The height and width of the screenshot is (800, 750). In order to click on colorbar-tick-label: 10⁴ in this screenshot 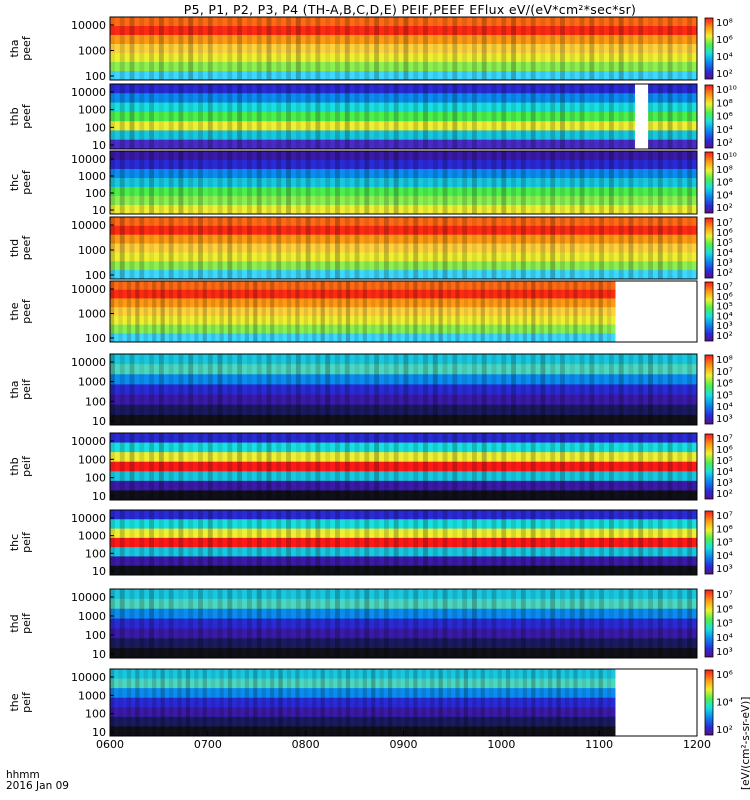, I will do `click(724, 703)`.